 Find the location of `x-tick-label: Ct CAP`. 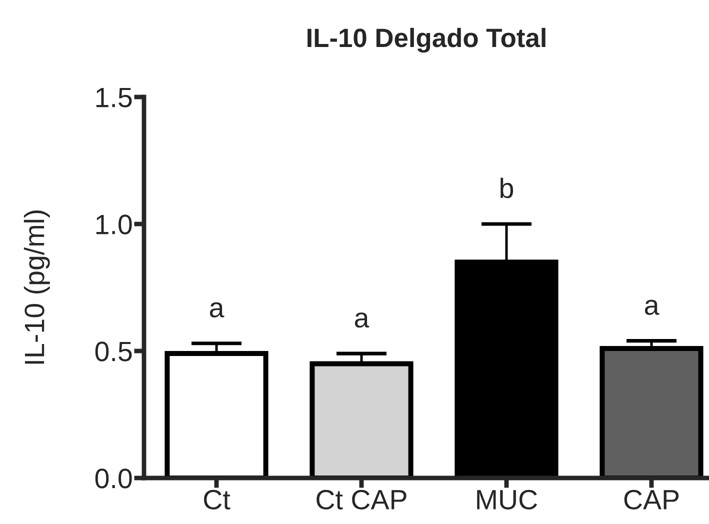

x-tick-label: Ct CAP is located at coordinates (361, 500).